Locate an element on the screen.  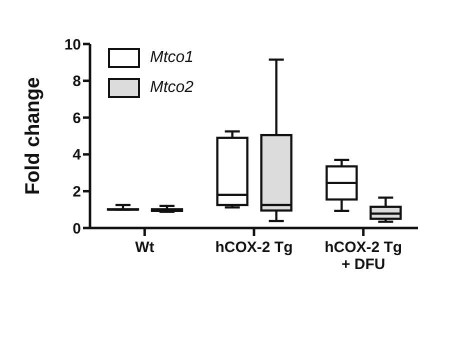
y-tick-label: 8 is located at coordinates (76, 81).